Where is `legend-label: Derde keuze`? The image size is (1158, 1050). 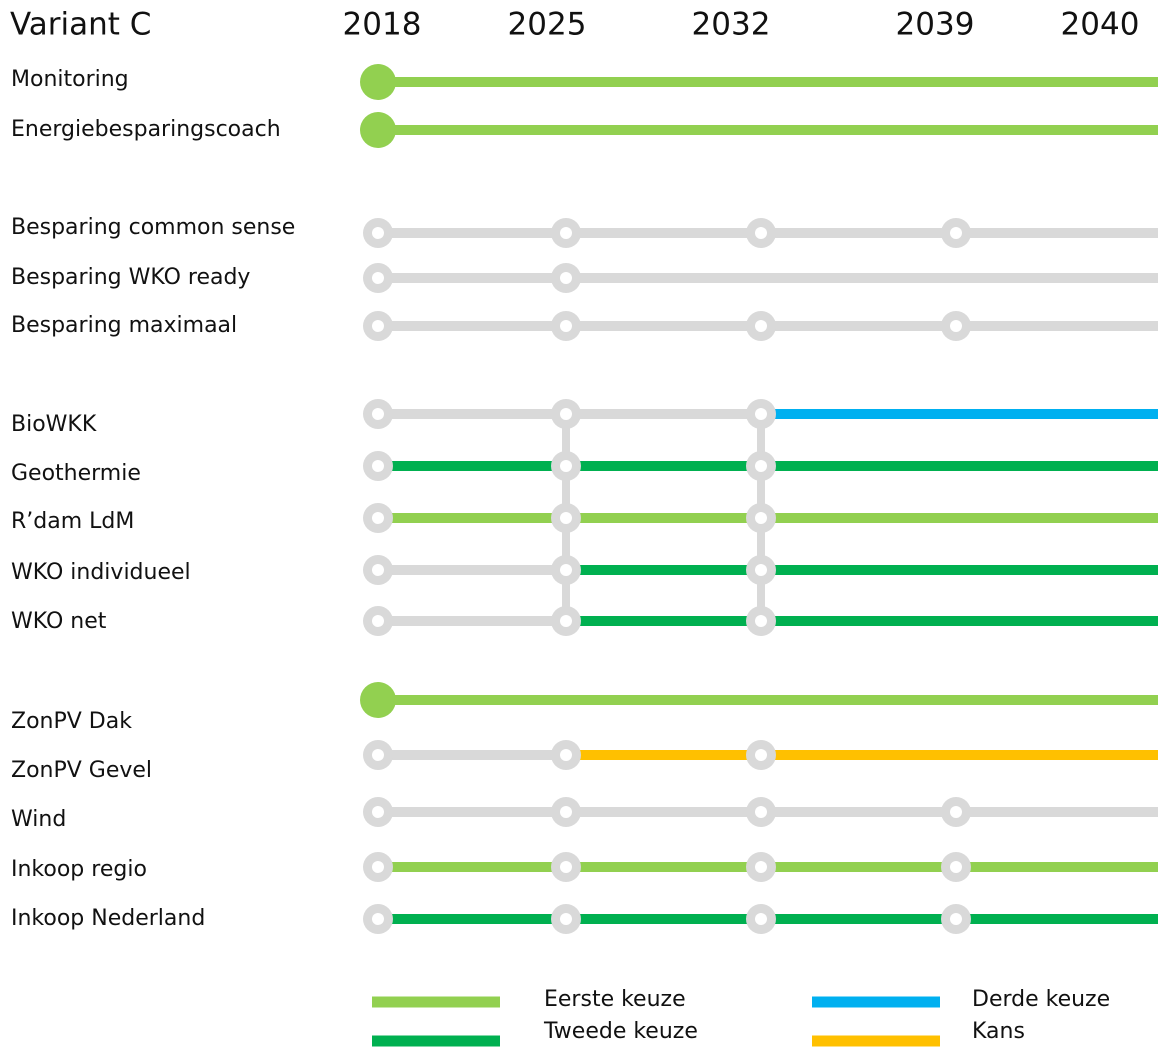 legend-label: Derde keuze is located at coordinates (1041, 999).